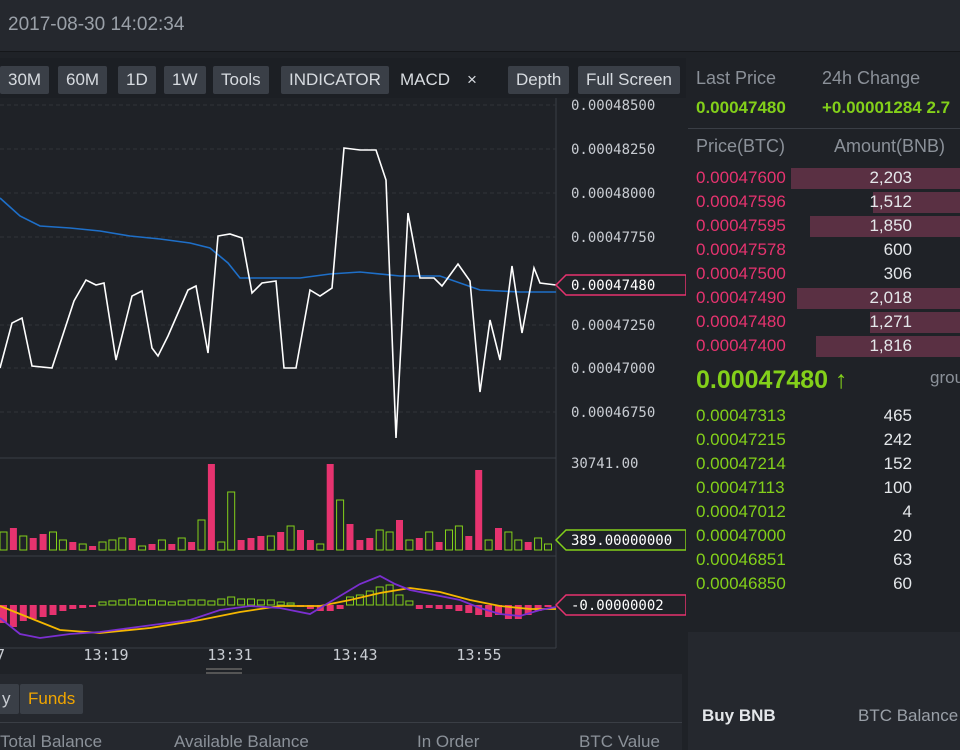  Describe the element at coordinates (629, 80) in the screenshot. I see `fullscreen-button: Full Screen` at that location.